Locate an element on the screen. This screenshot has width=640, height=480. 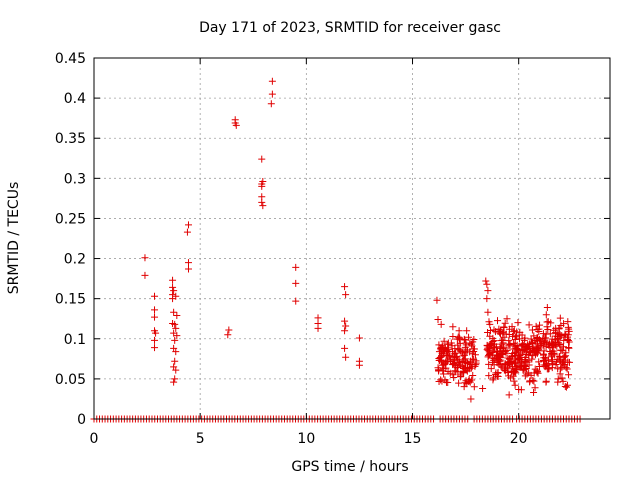
x-tick-label: 15 is located at coordinates (413, 439).